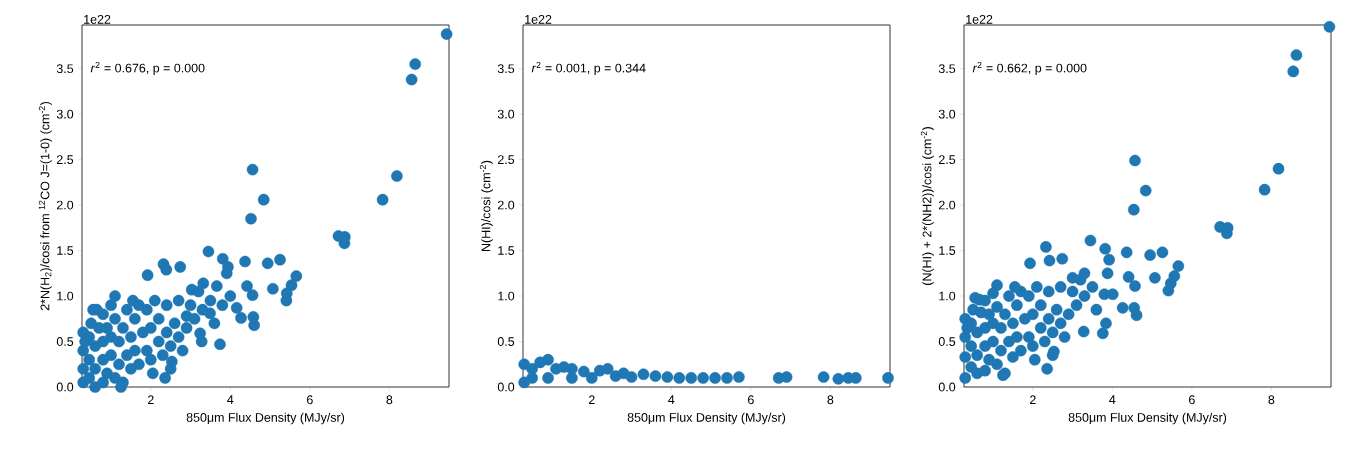  I want to click on annotation: r$^{2}$ = 0.001, p = 0.344, so click(588, 68).